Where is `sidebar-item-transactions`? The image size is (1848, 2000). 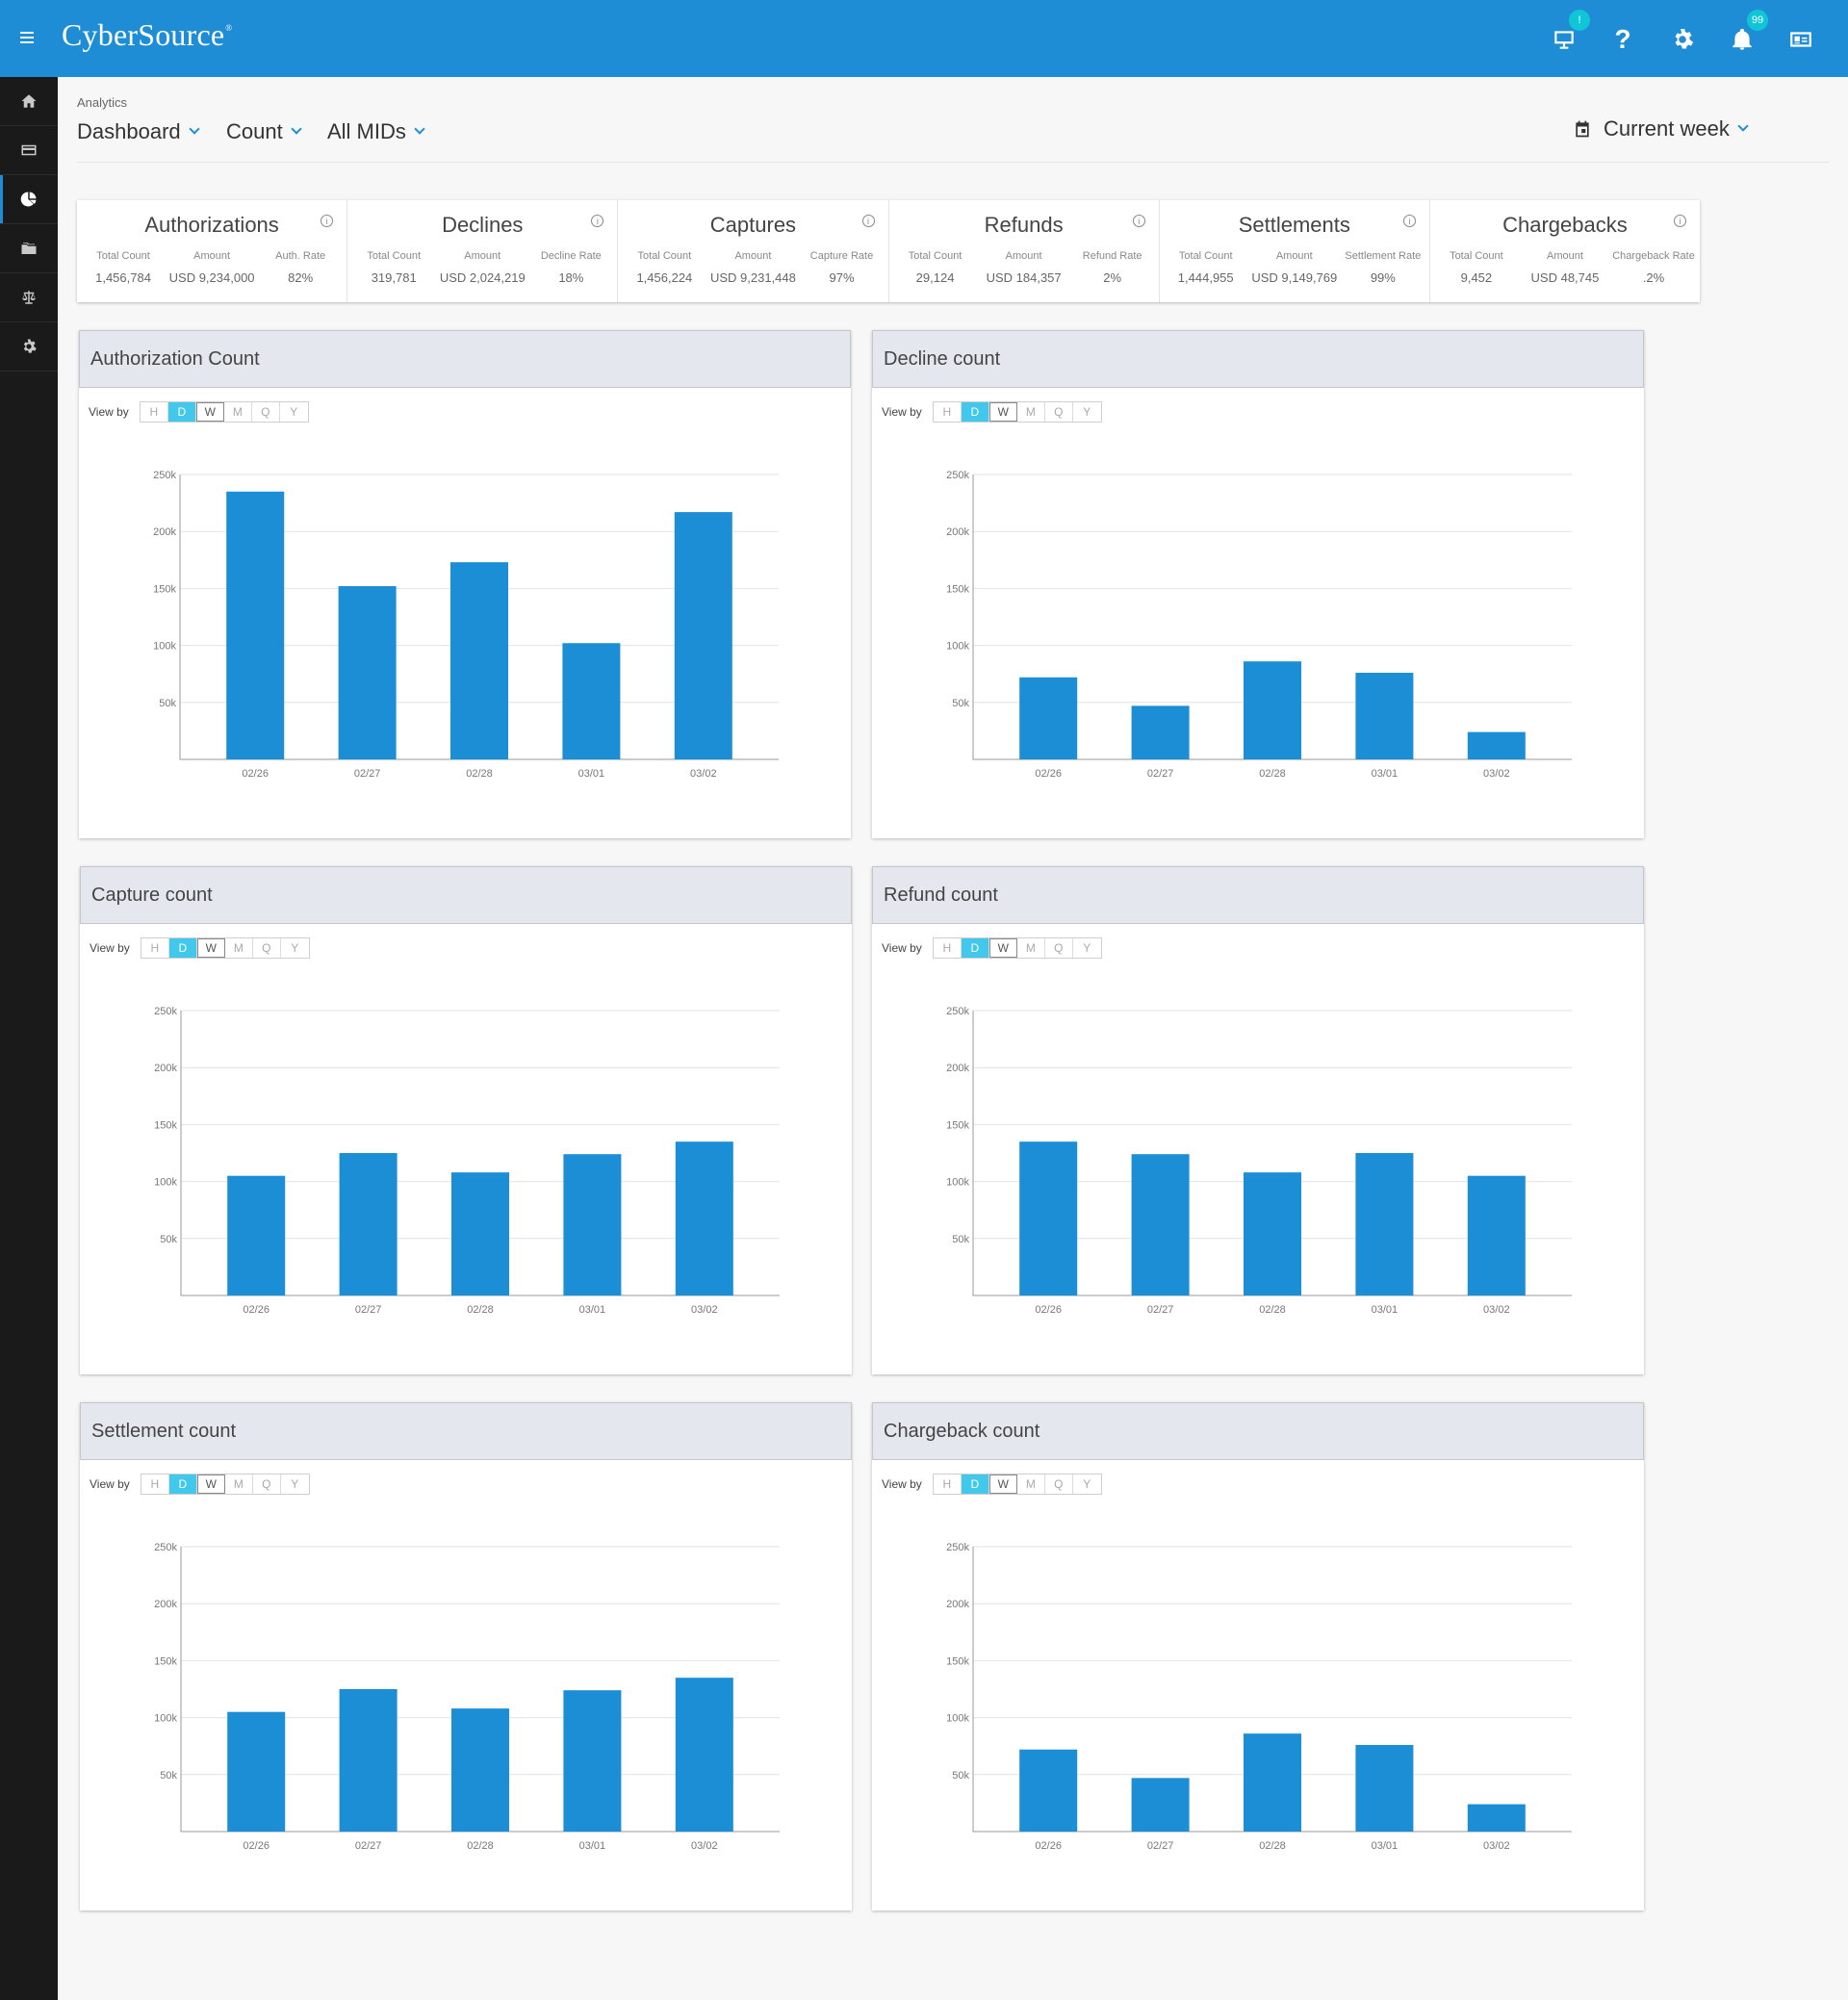
sidebar-item-transactions is located at coordinates (29, 150).